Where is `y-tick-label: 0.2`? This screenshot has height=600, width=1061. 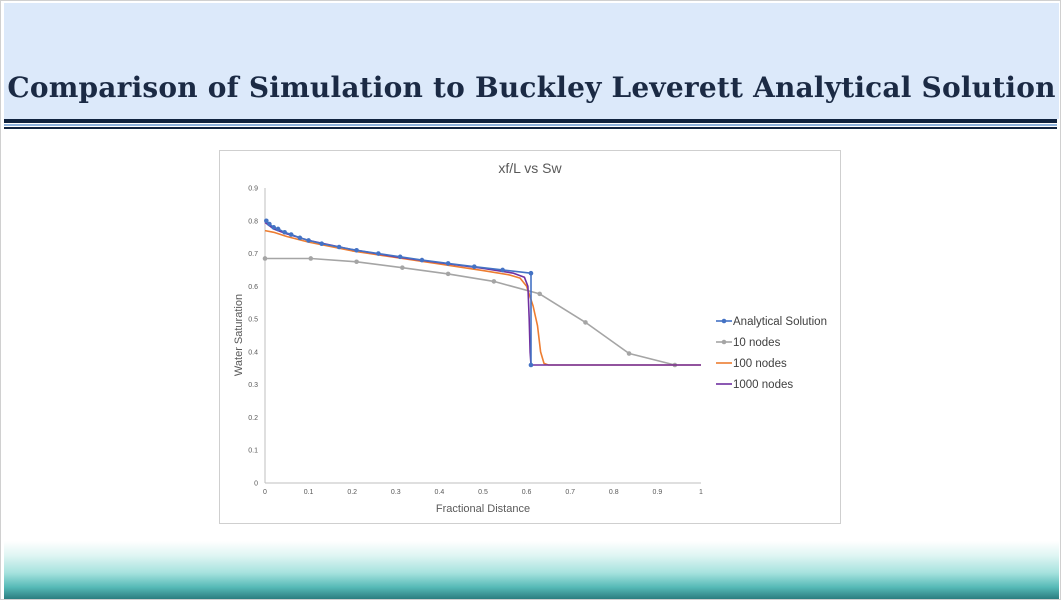
y-tick-label: 0.2 is located at coordinates (253, 418).